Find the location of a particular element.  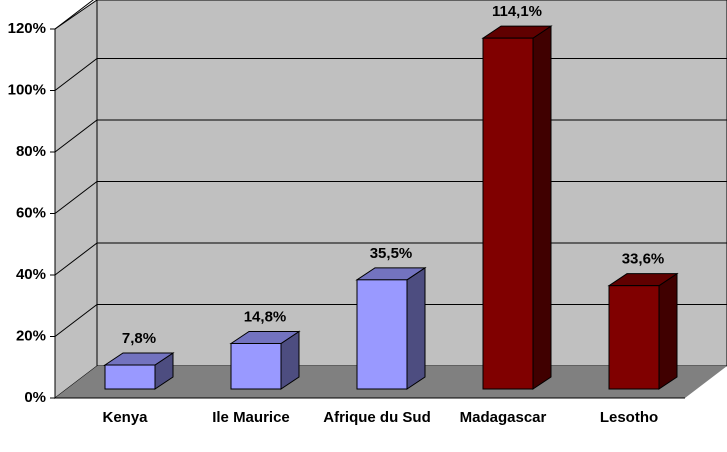

y-tick-label: 100% is located at coordinates (27, 89).